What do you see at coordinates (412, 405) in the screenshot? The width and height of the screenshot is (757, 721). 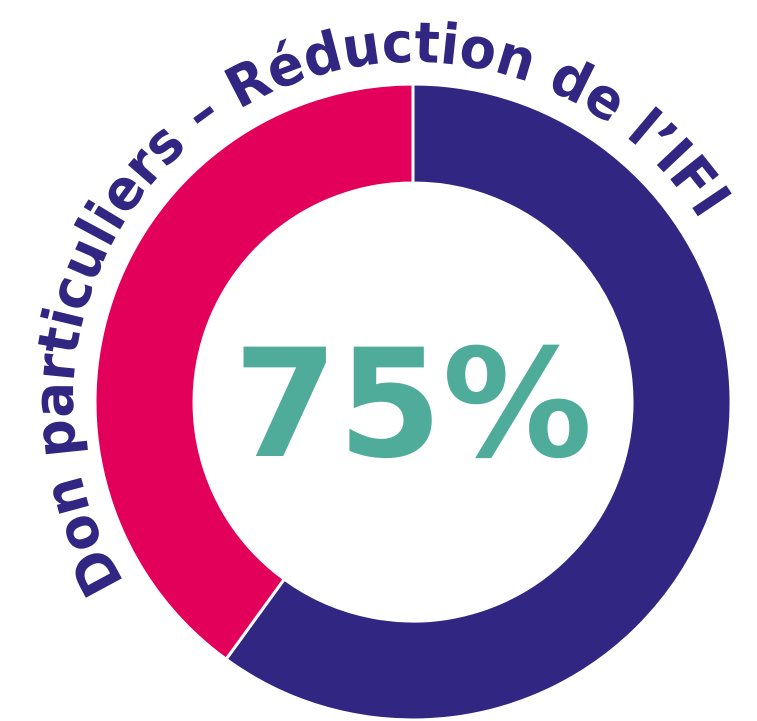 I see `center-label: 75%` at bounding box center [412, 405].